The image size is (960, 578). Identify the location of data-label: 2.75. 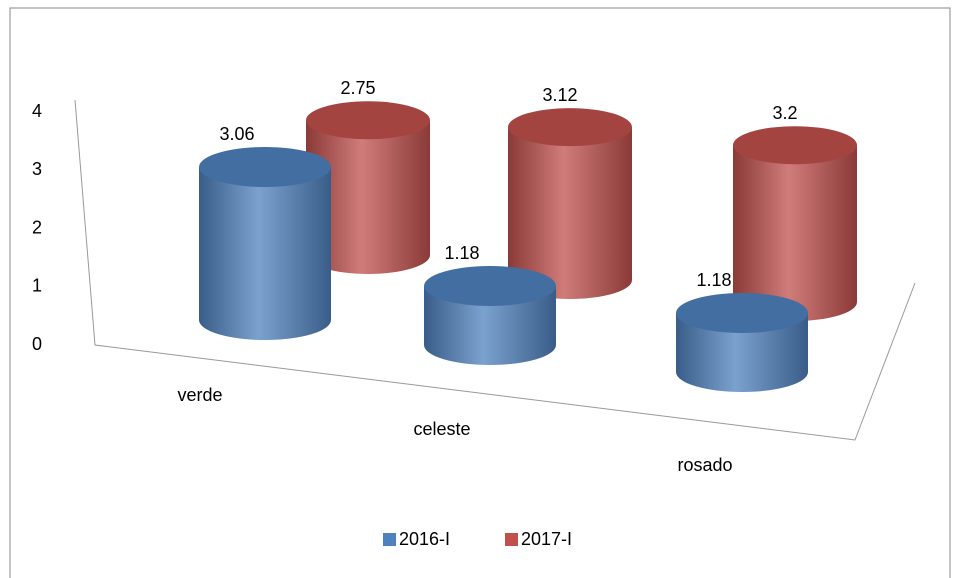
(357, 88).